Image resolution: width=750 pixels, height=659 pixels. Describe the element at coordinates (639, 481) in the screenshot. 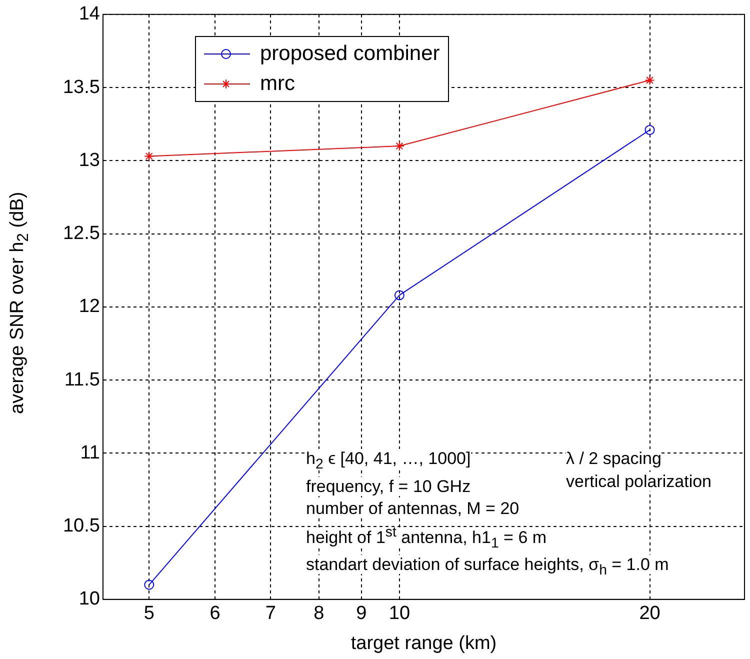

I see `annotation: vertical polarization` at that location.